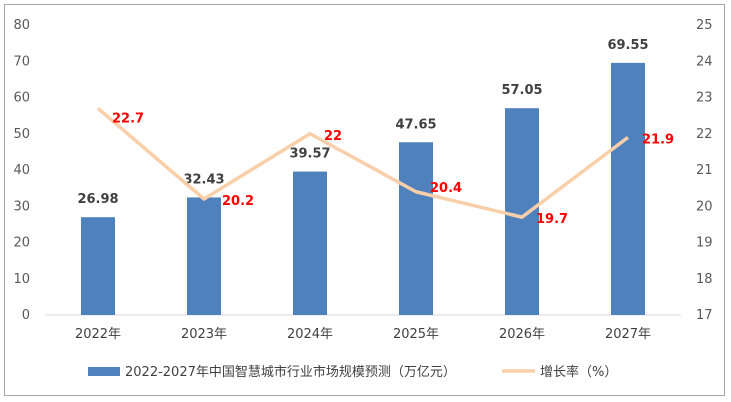  What do you see at coordinates (704, 206) in the screenshot?
I see `right-tick-label: 20` at bounding box center [704, 206].